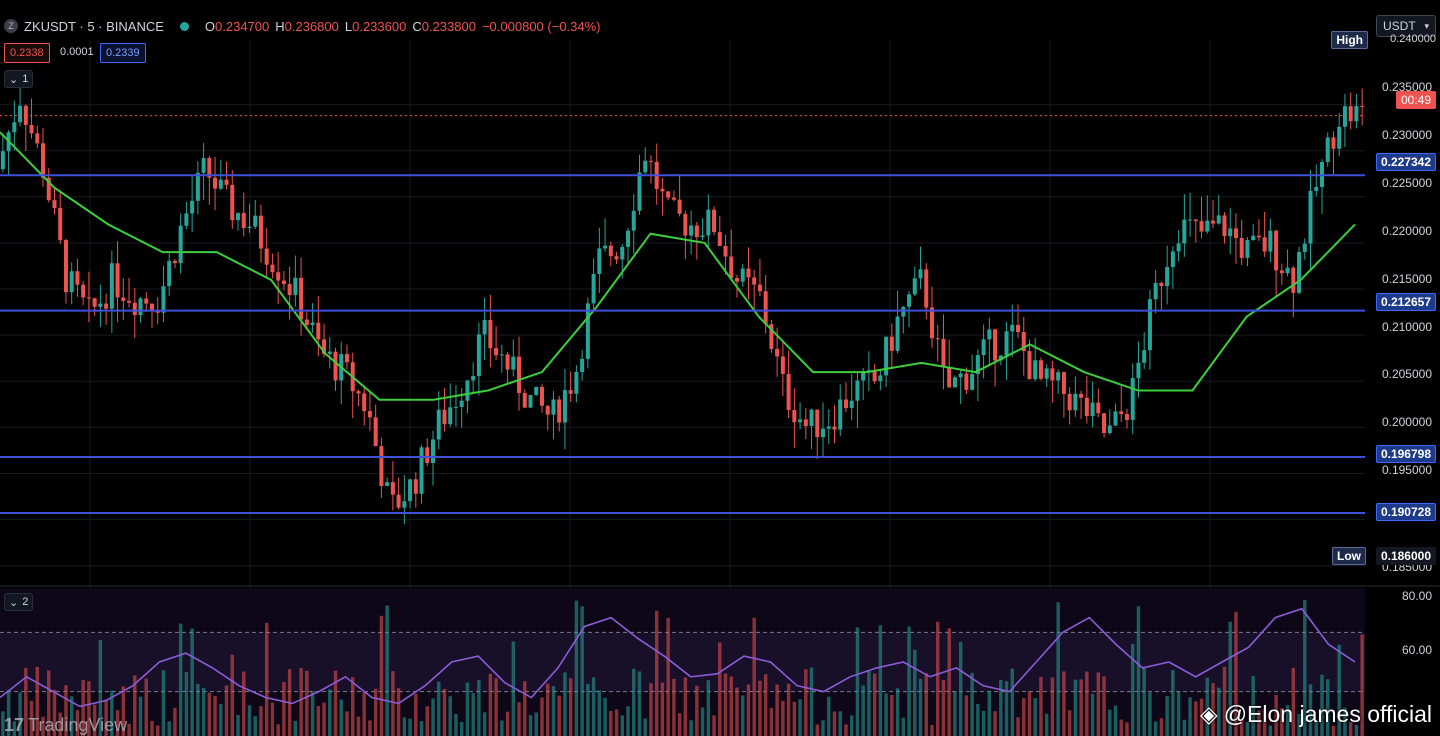  What do you see at coordinates (27, 53) in the screenshot?
I see `sell-price-button: 0.2338` at bounding box center [27, 53].